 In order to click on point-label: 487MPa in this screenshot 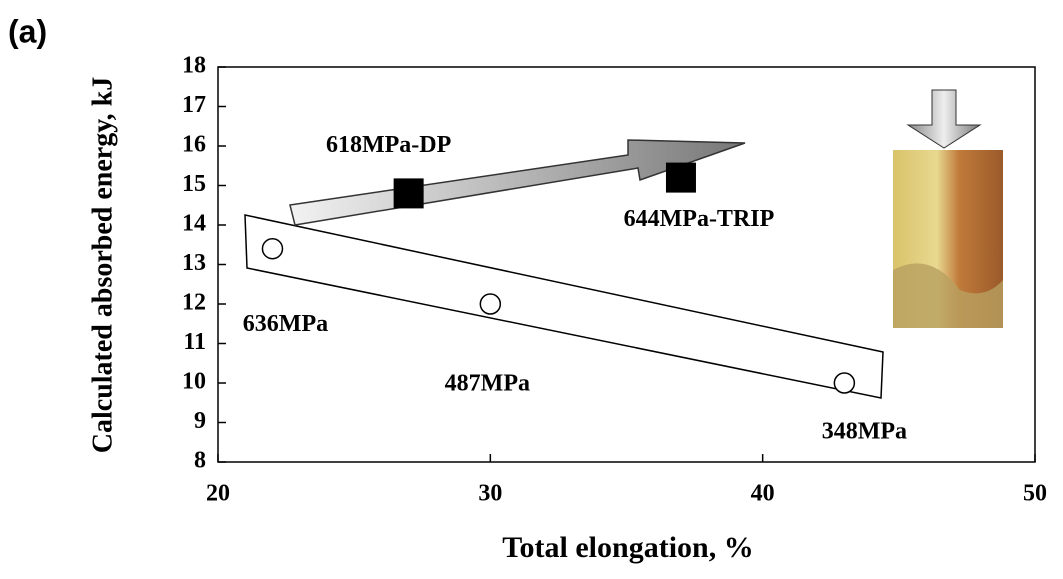, I will do `click(487, 384)`.